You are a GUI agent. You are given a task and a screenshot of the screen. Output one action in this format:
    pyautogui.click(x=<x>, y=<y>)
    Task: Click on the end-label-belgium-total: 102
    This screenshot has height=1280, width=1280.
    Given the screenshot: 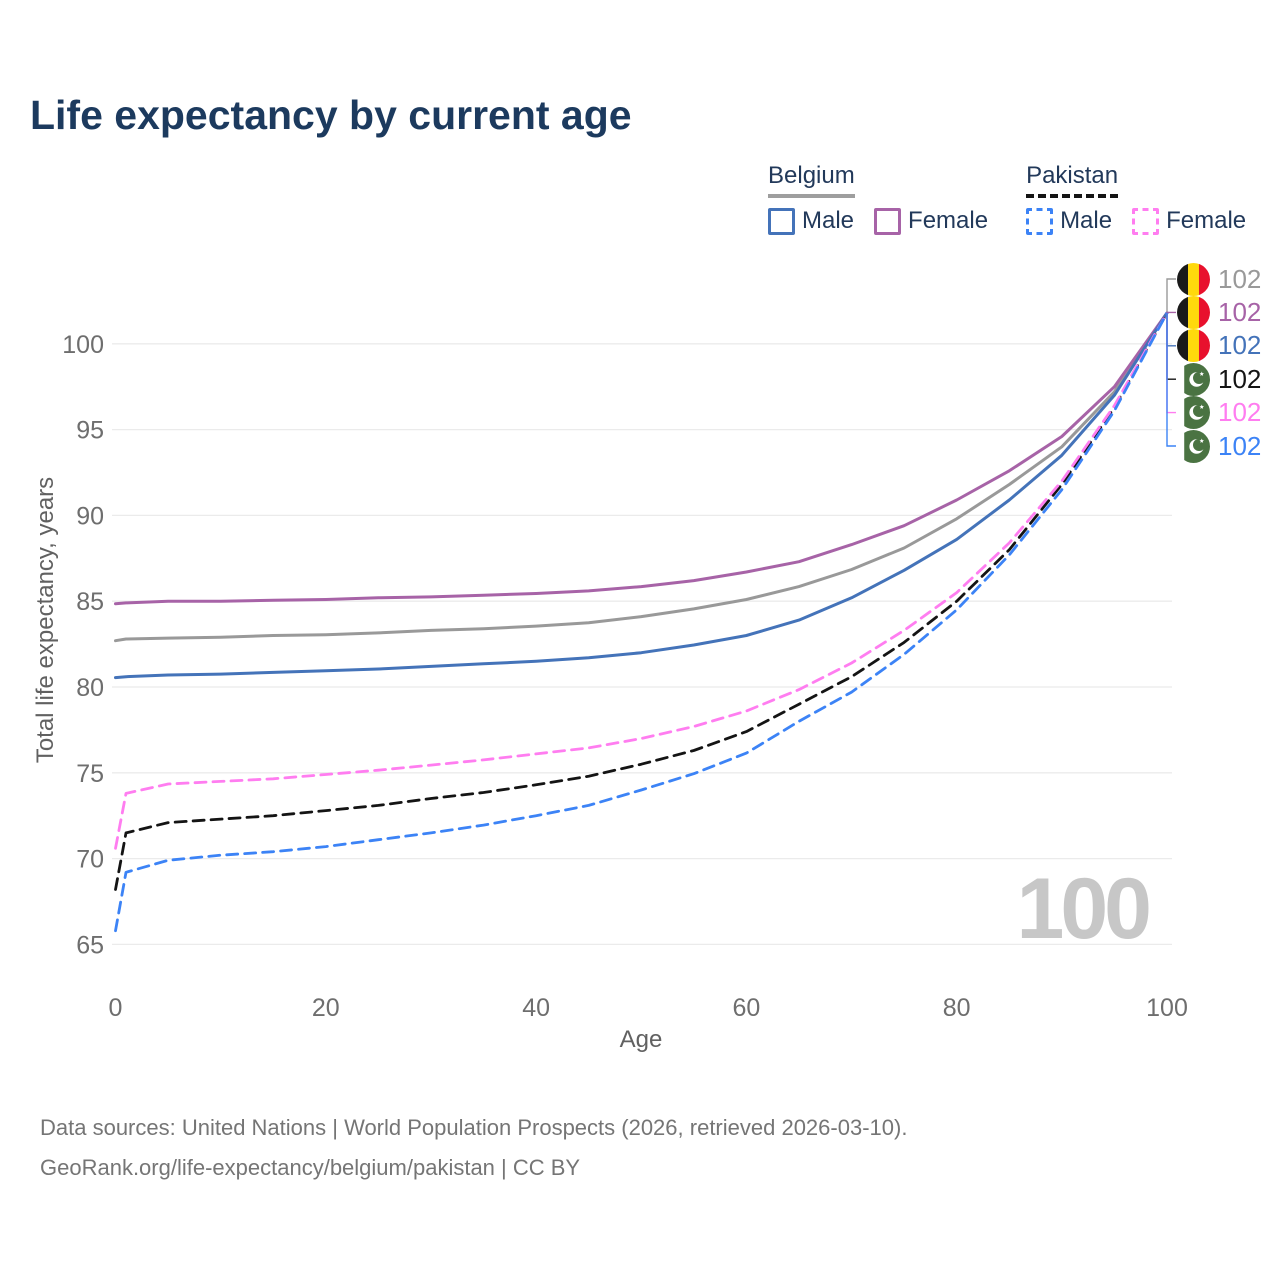 What is the action you would take?
    pyautogui.click(x=1219, y=279)
    